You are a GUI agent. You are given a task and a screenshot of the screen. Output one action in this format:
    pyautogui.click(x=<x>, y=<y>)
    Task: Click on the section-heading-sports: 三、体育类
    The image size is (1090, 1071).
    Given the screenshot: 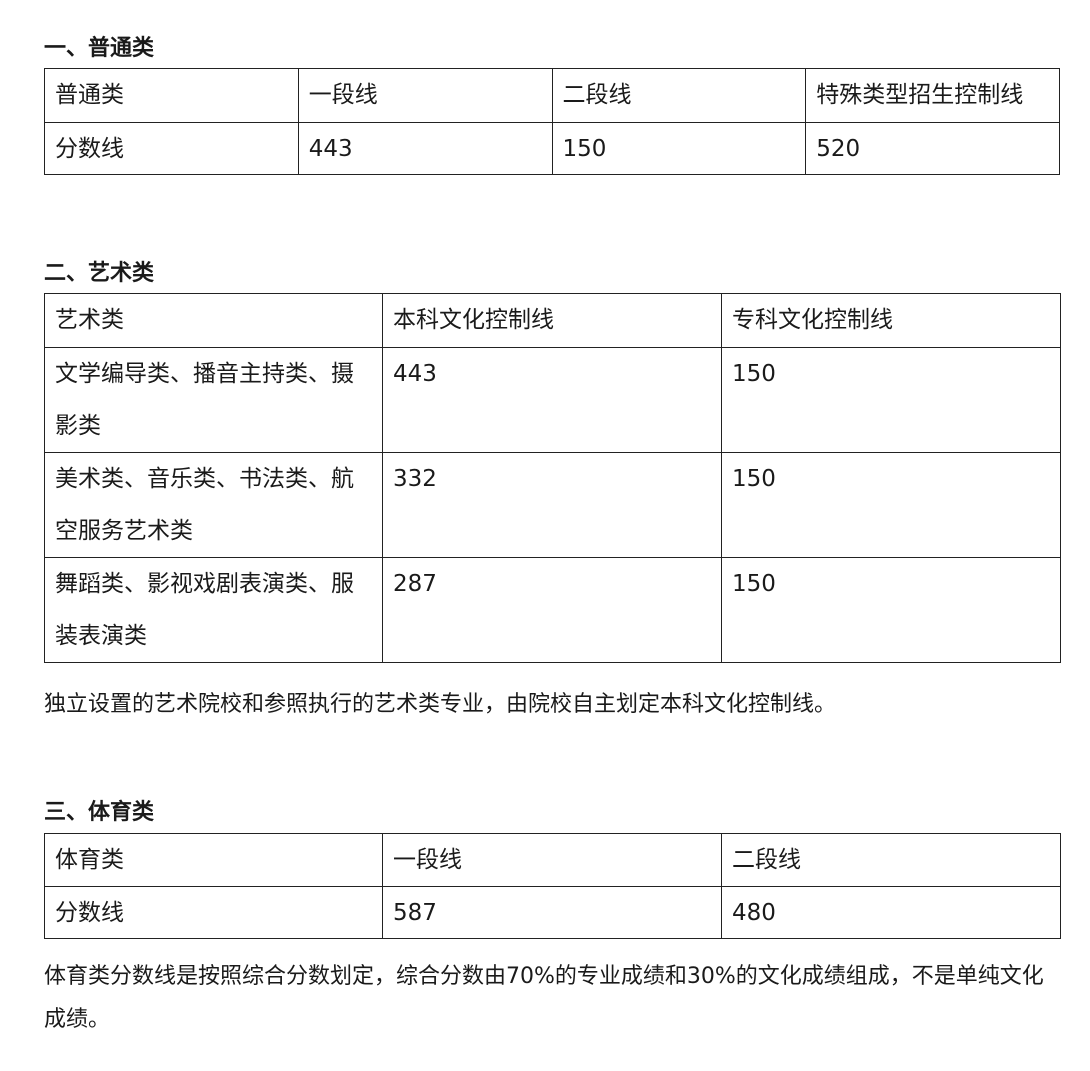 What is the action you would take?
    pyautogui.click(x=99, y=812)
    